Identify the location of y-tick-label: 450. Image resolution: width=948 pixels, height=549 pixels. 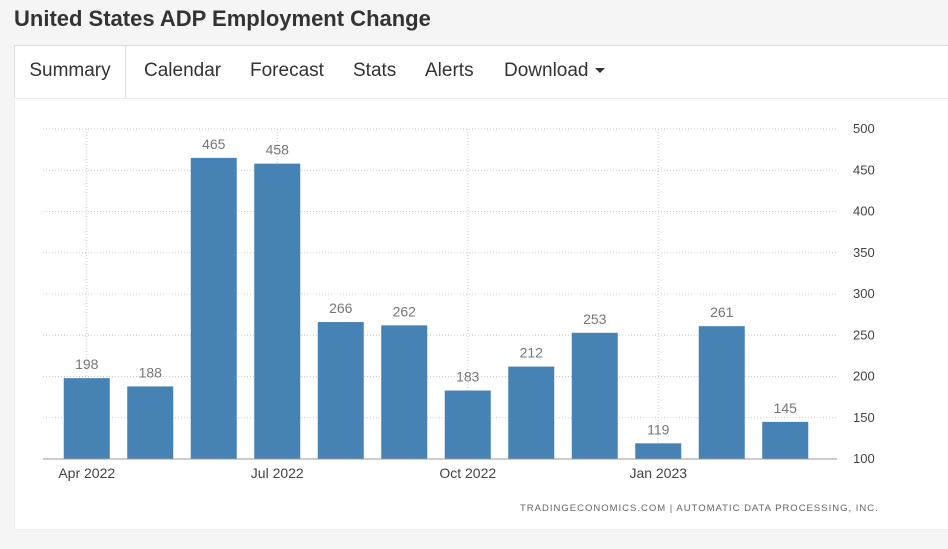
(864, 169).